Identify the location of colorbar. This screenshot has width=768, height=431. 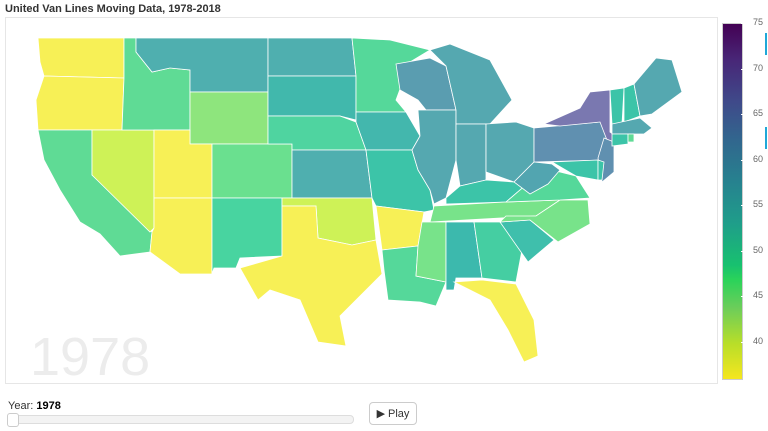
(732, 201).